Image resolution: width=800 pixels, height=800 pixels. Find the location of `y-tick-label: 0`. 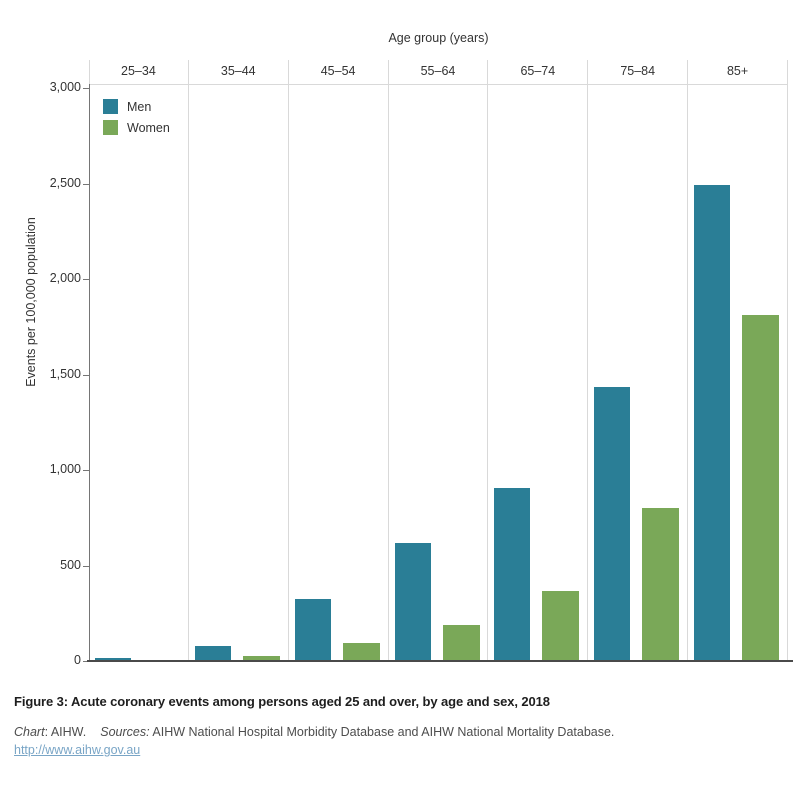

y-tick-label: 0 is located at coordinates (77, 660).